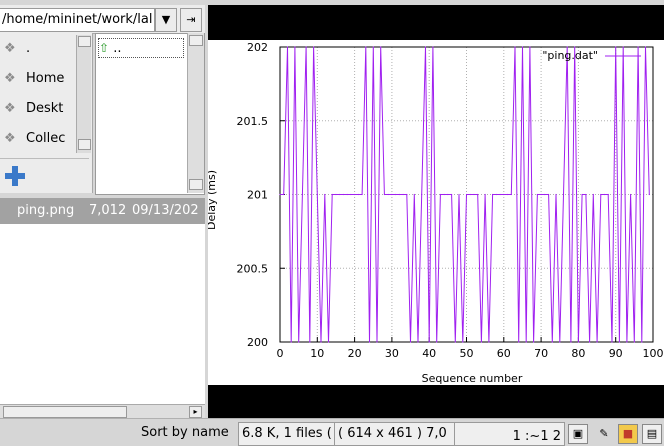  Describe the element at coordinates (195, 412) in the screenshot. I see `scroll-right-button: ▸` at that location.